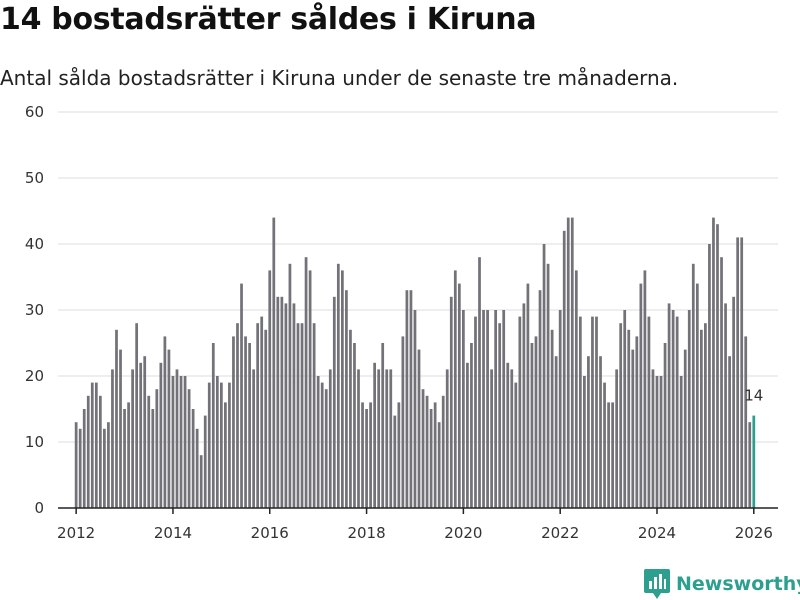 The width and height of the screenshot is (800, 600). I want to click on annotations: 14, so click(753, 396).